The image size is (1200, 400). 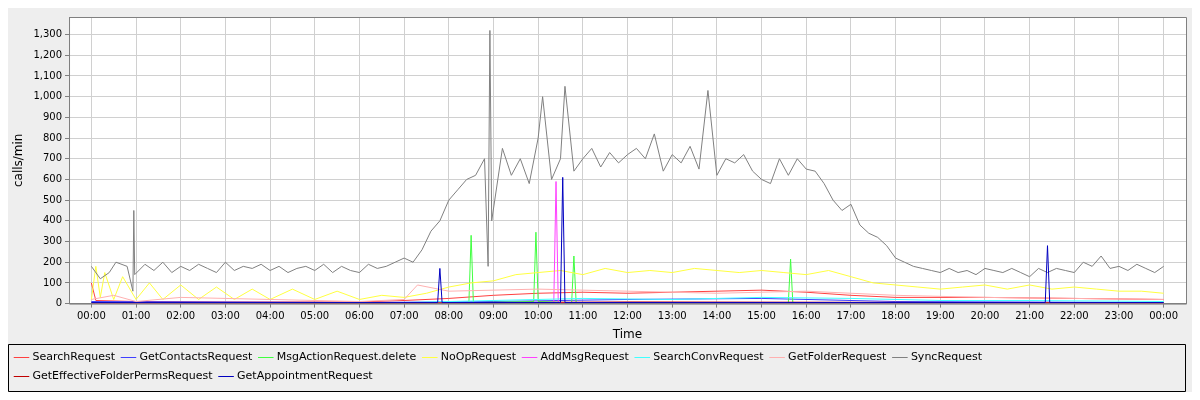 I want to click on y-tick-label: 0, so click(x=59, y=303).